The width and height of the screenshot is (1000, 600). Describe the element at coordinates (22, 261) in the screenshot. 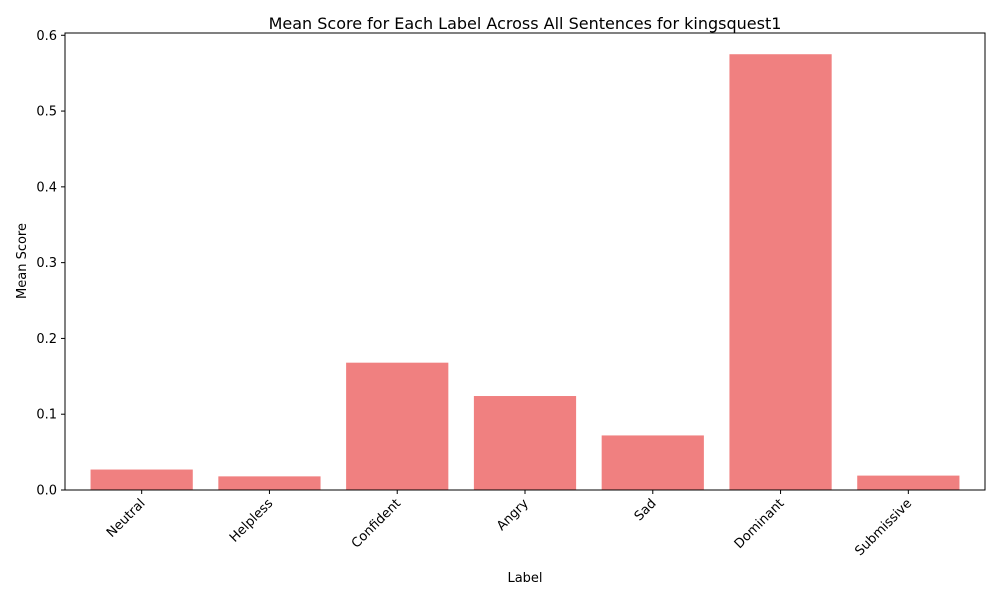

I see `y-axis-label: Mean Score` at that location.